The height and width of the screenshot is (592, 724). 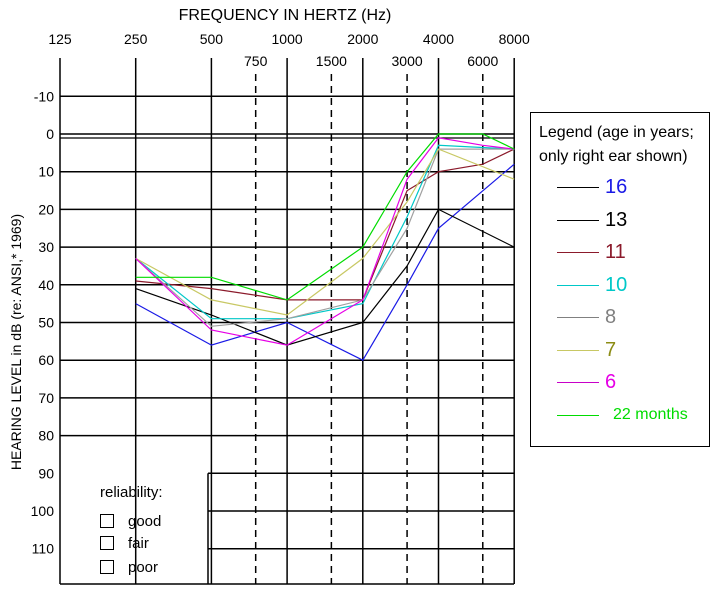 What do you see at coordinates (615, 252) in the screenshot?
I see `legend-label: 11` at bounding box center [615, 252].